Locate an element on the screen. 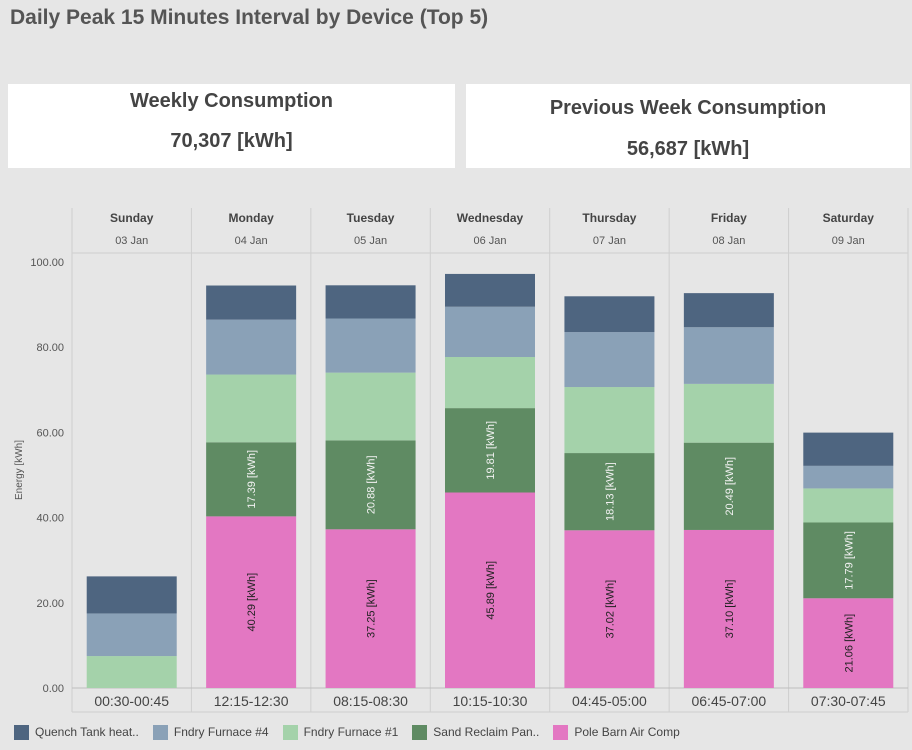  day-date-label: 07 Jan is located at coordinates (609, 241).